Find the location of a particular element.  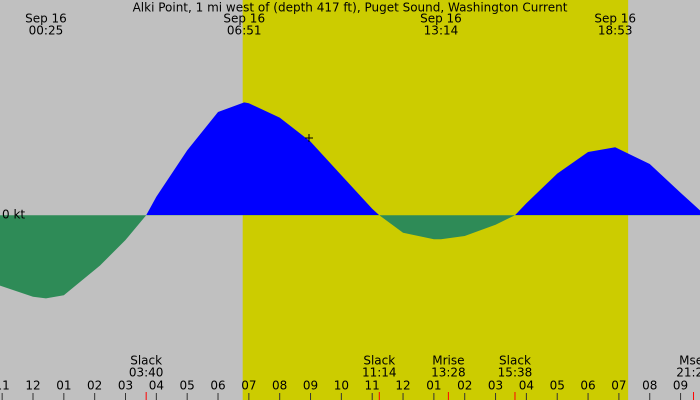

time-label: 18:53 is located at coordinates (615, 31).